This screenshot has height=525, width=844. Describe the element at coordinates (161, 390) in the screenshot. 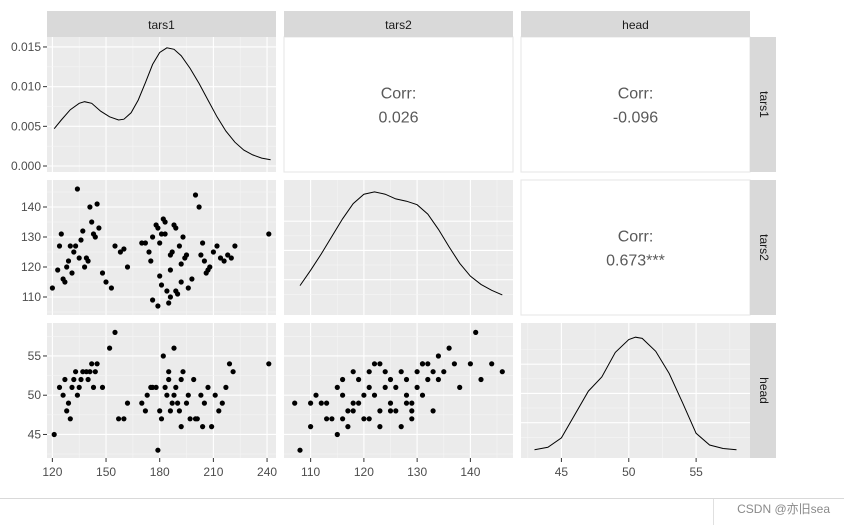

I see `panel-bg-head-tars1` at that location.